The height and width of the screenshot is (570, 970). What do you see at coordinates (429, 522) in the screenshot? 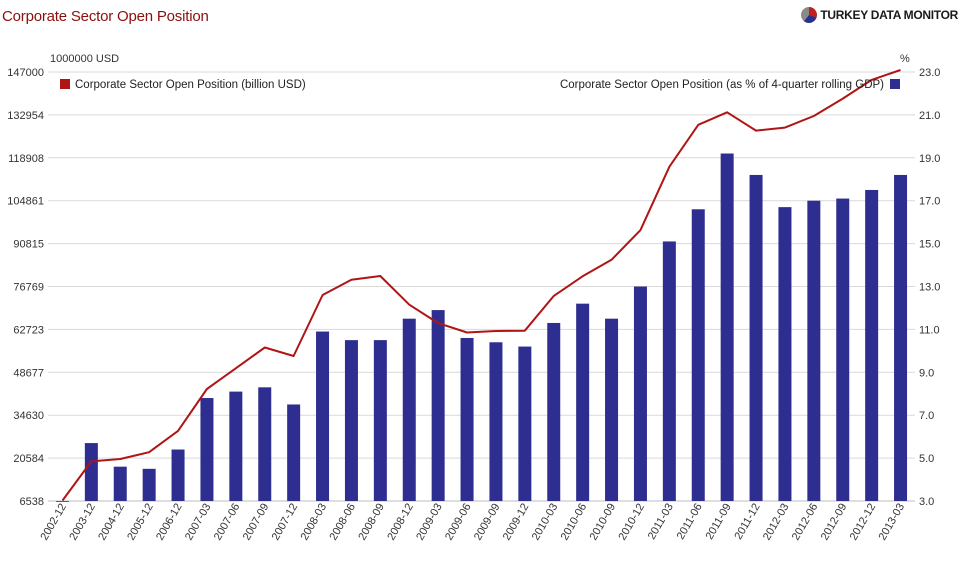
I see `x-tick-label: 2009-03` at bounding box center [429, 522].